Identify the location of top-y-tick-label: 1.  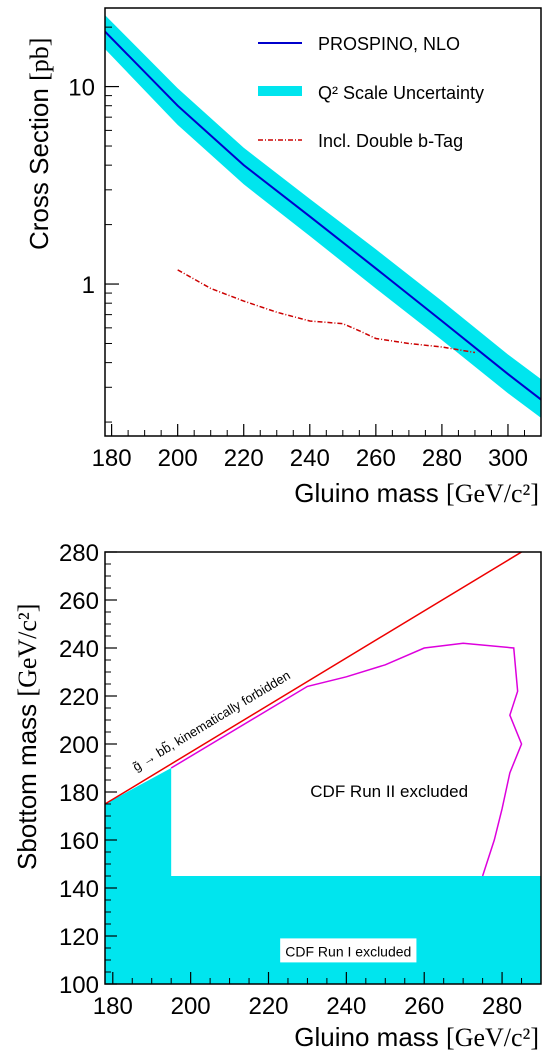
(88, 285).